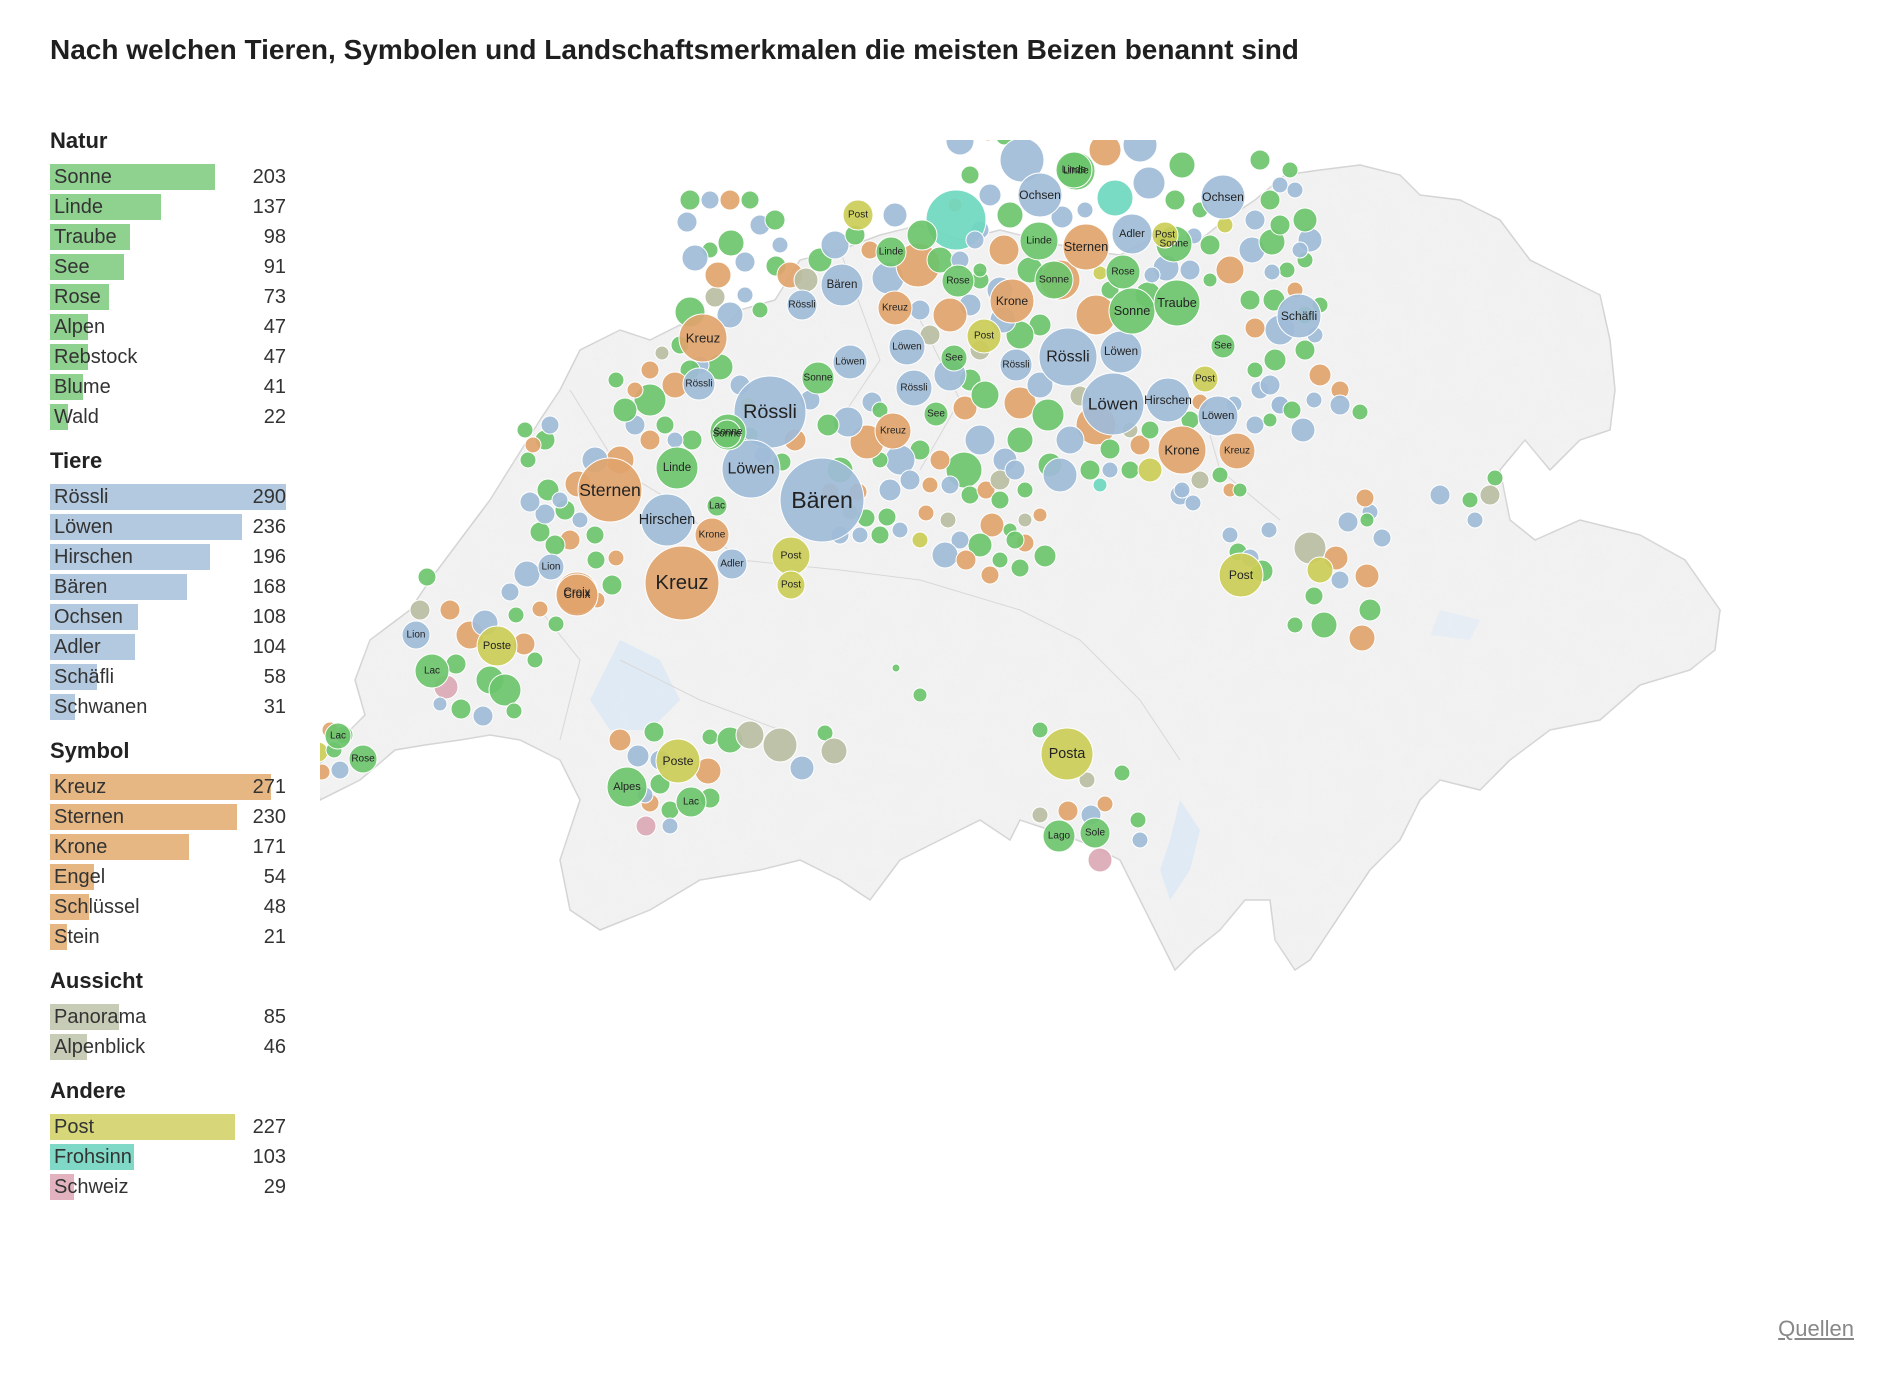 The width and height of the screenshot is (1896, 1400). I want to click on legend-row-schweiz: Schweiz 29, so click(168, 1187).